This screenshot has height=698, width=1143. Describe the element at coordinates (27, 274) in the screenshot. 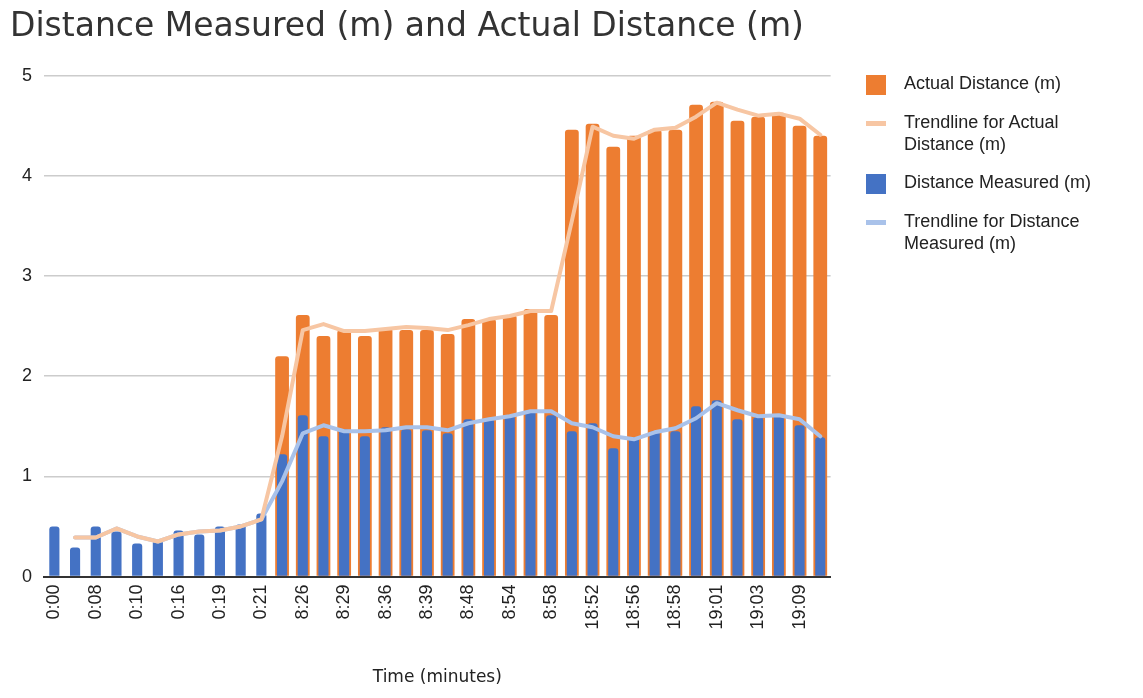

I see `y-tick-label: 3` at that location.